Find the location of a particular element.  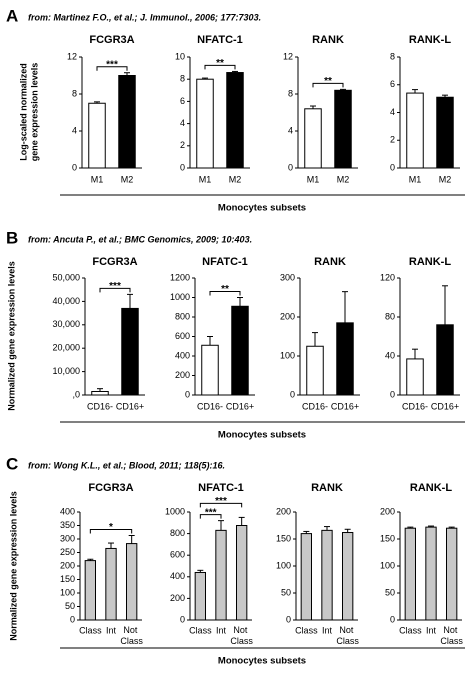

significance-label: * is located at coordinates (111, 527).